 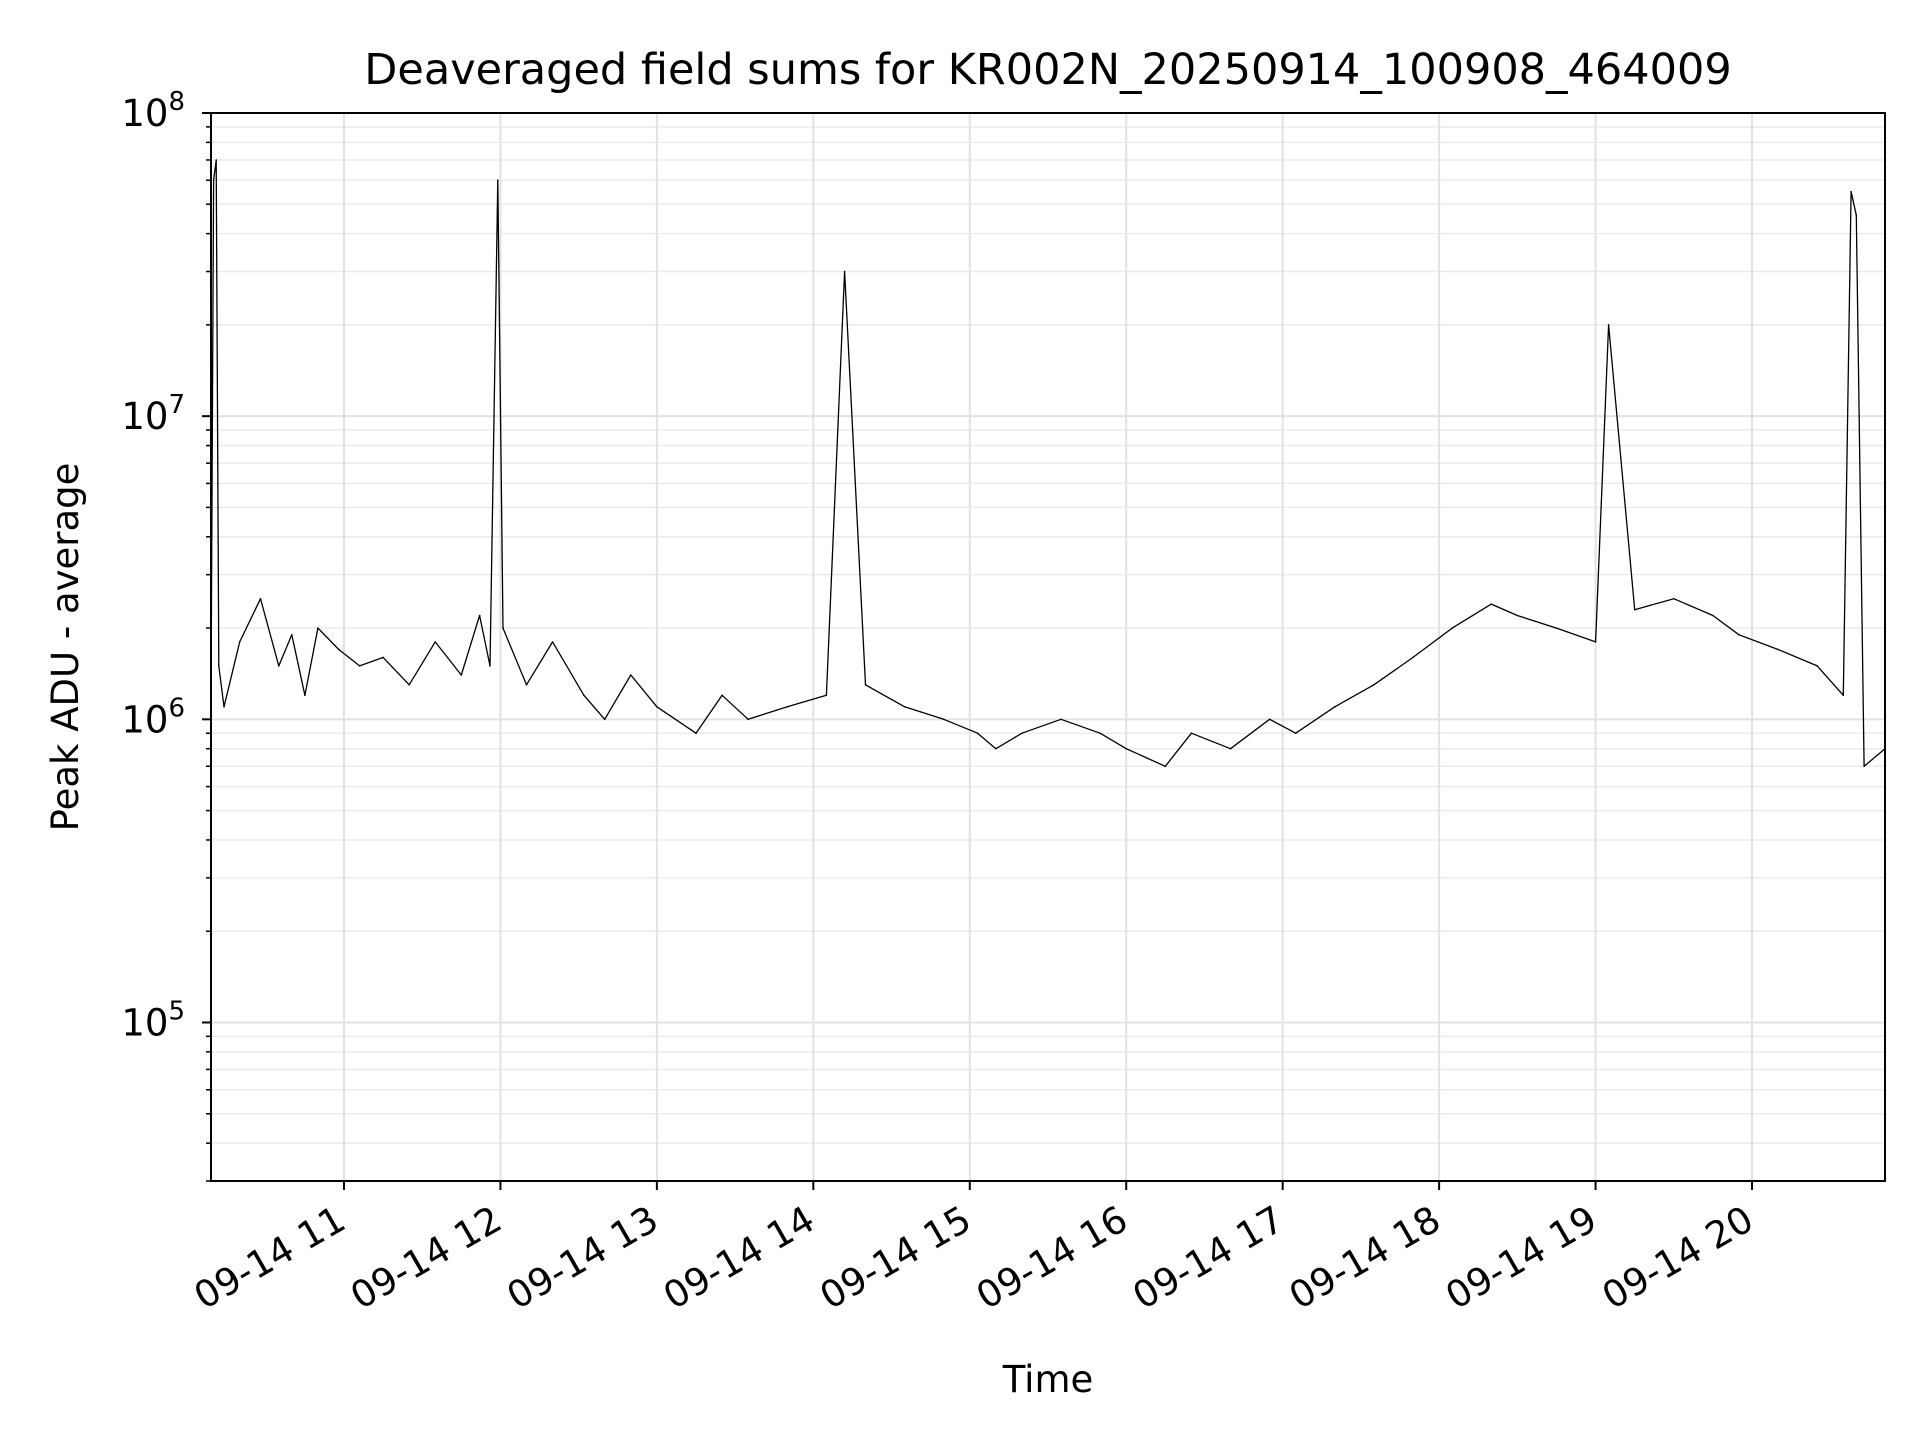 I want to click on y-tick-label: 10⁶, so click(x=153, y=717).